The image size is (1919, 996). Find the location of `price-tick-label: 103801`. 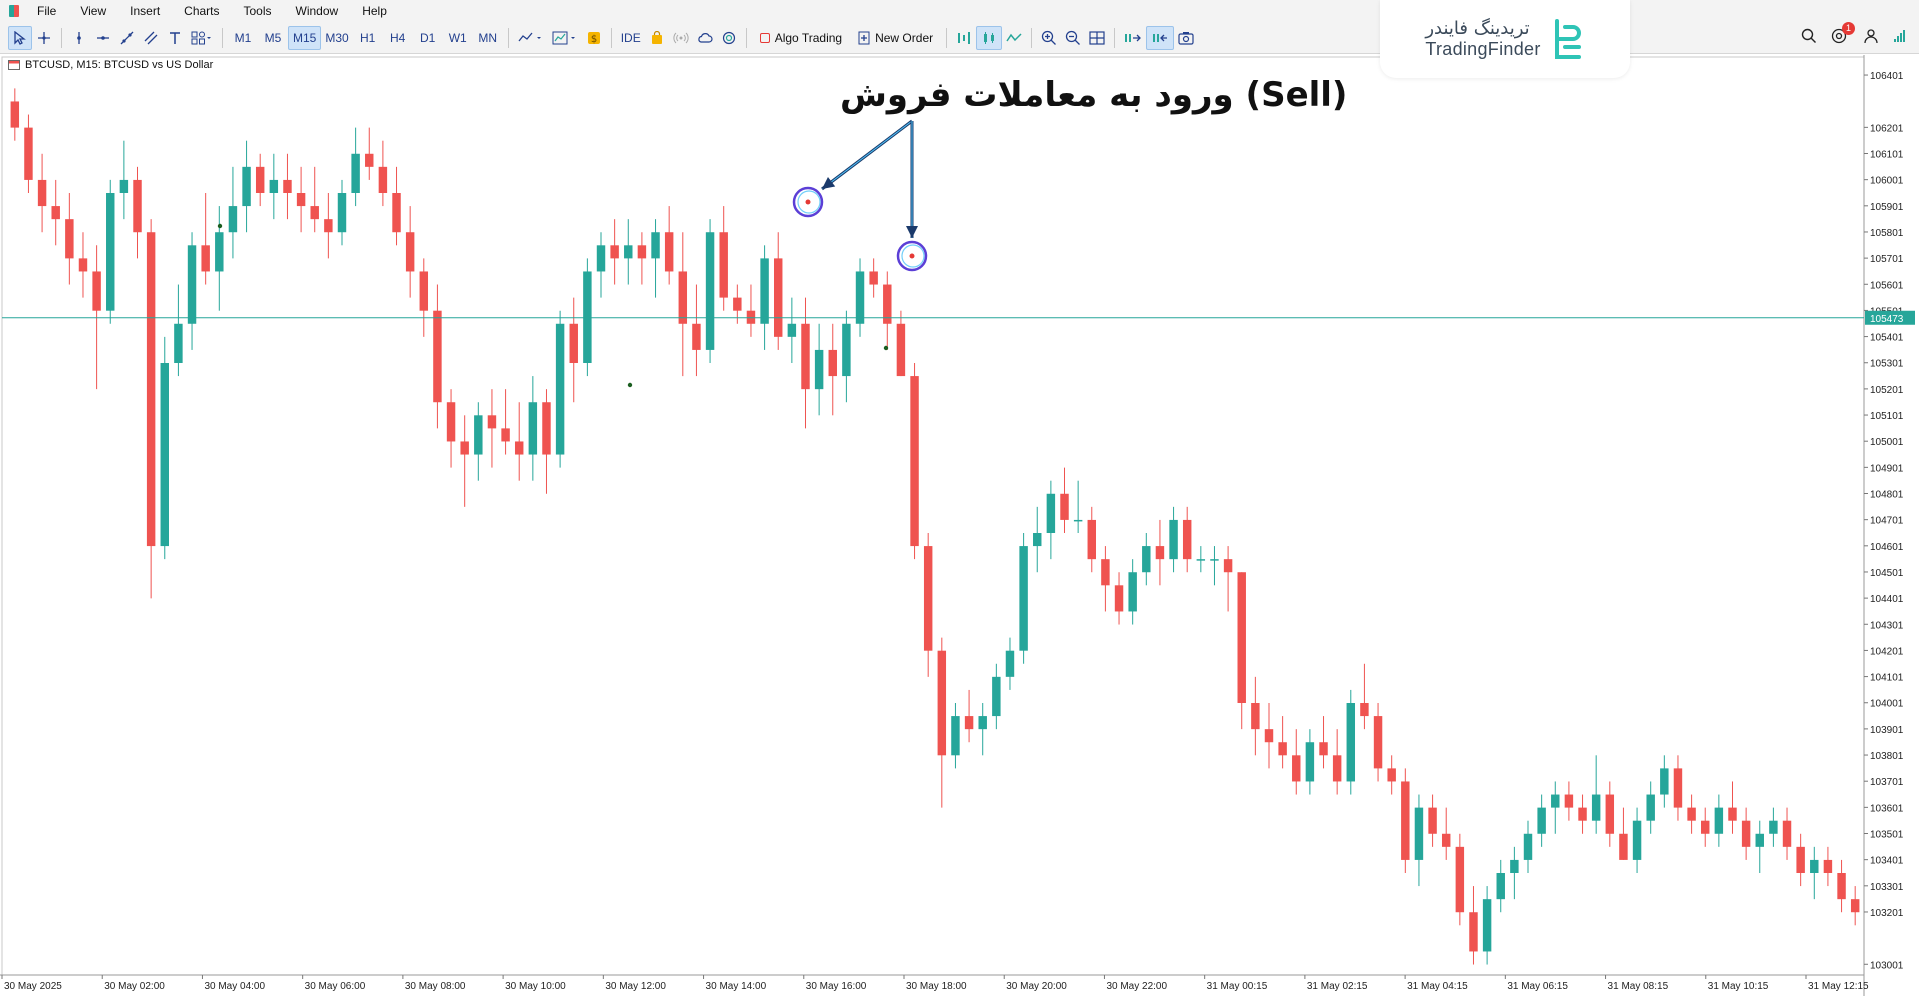

price-tick-label: 103801 is located at coordinates (1887, 756).